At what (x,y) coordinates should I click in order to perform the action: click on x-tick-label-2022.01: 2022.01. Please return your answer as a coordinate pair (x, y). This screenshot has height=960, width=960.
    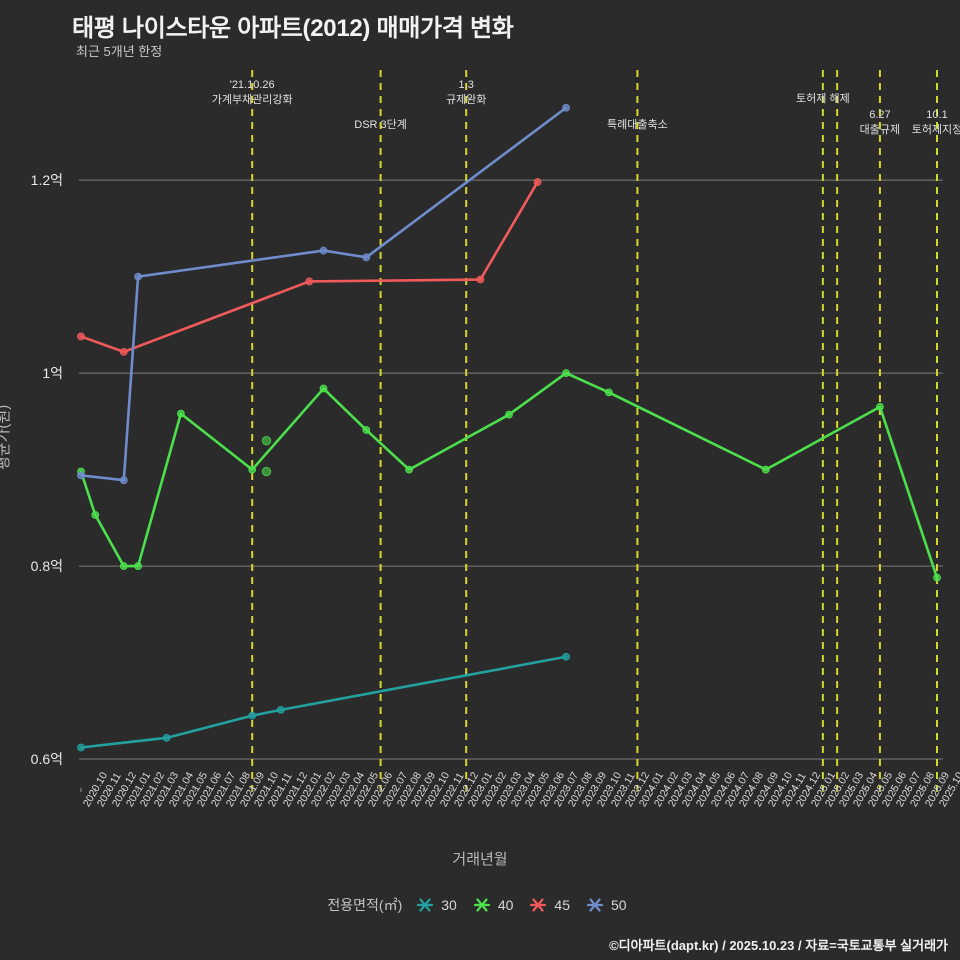
    Looking at the image, I should click on (309, 789).